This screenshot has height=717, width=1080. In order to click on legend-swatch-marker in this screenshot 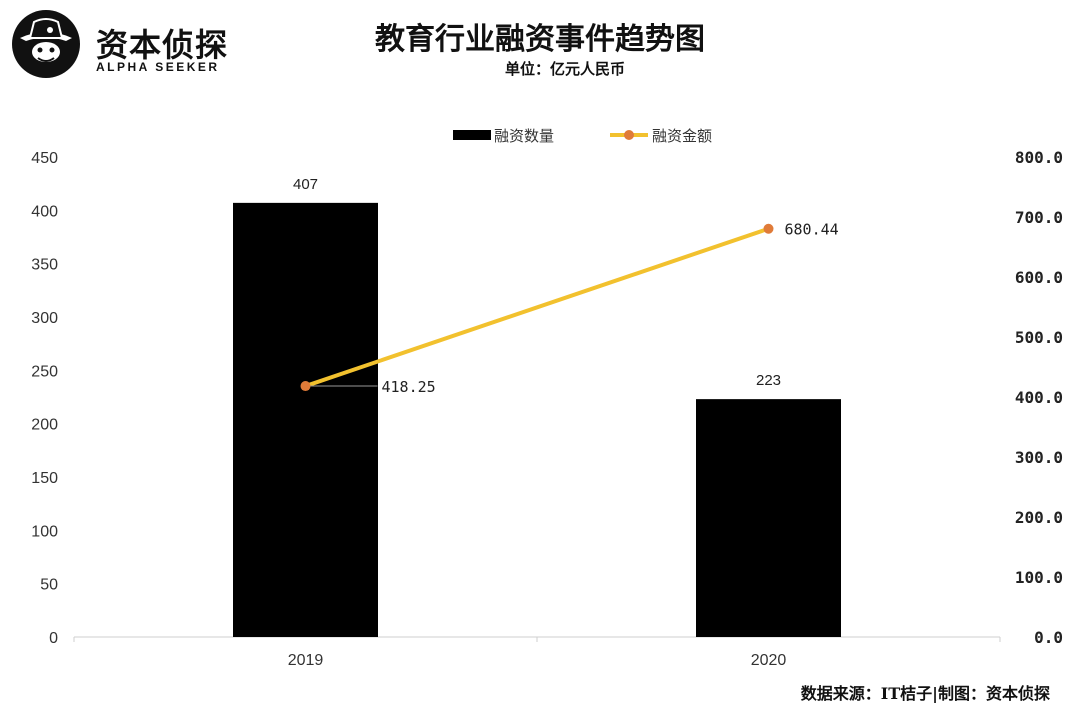, I will do `click(629, 135)`.